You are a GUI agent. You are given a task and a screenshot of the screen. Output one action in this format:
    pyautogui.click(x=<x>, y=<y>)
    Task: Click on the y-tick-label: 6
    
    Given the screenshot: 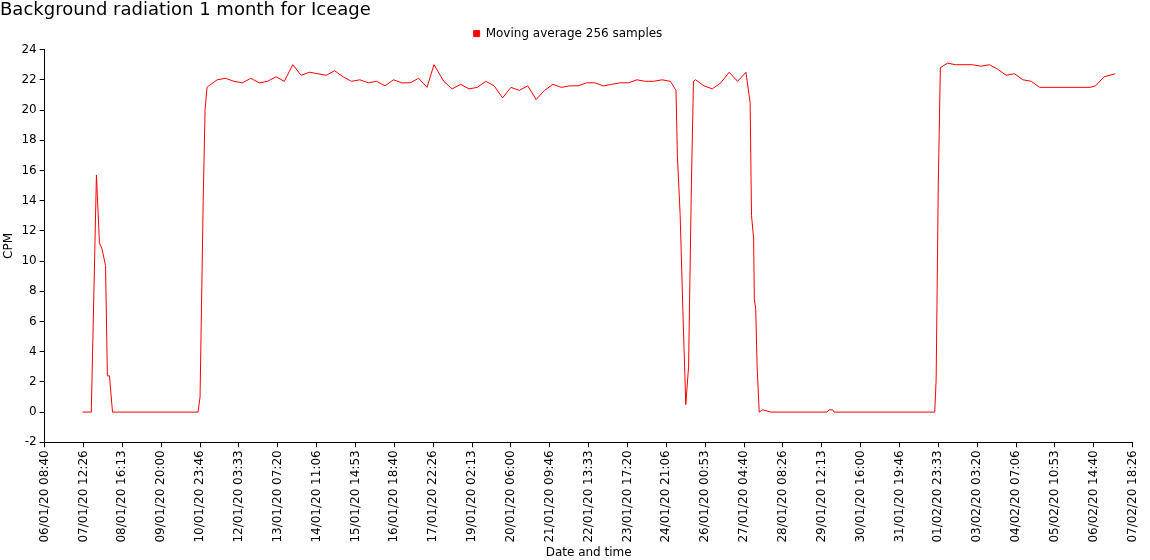 What is the action you would take?
    pyautogui.click(x=33, y=320)
    